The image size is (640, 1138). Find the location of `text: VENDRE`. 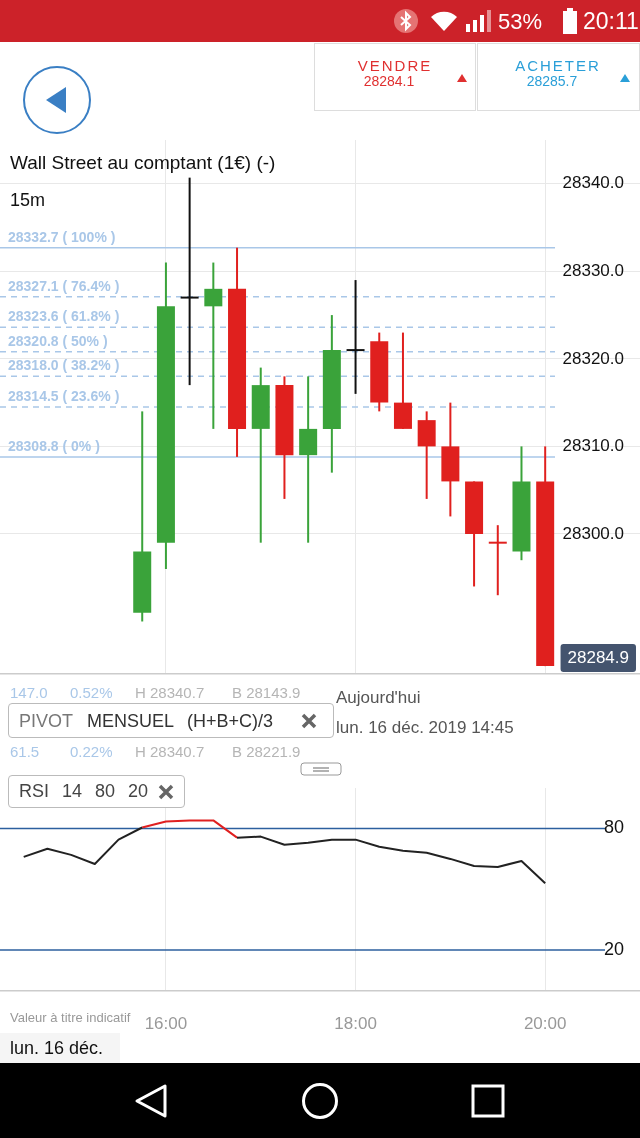

text: VENDRE is located at coordinates (395, 65).